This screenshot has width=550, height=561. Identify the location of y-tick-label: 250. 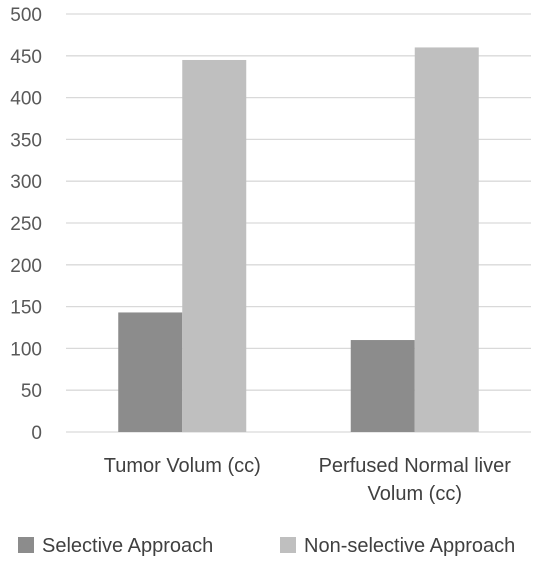
(26, 224).